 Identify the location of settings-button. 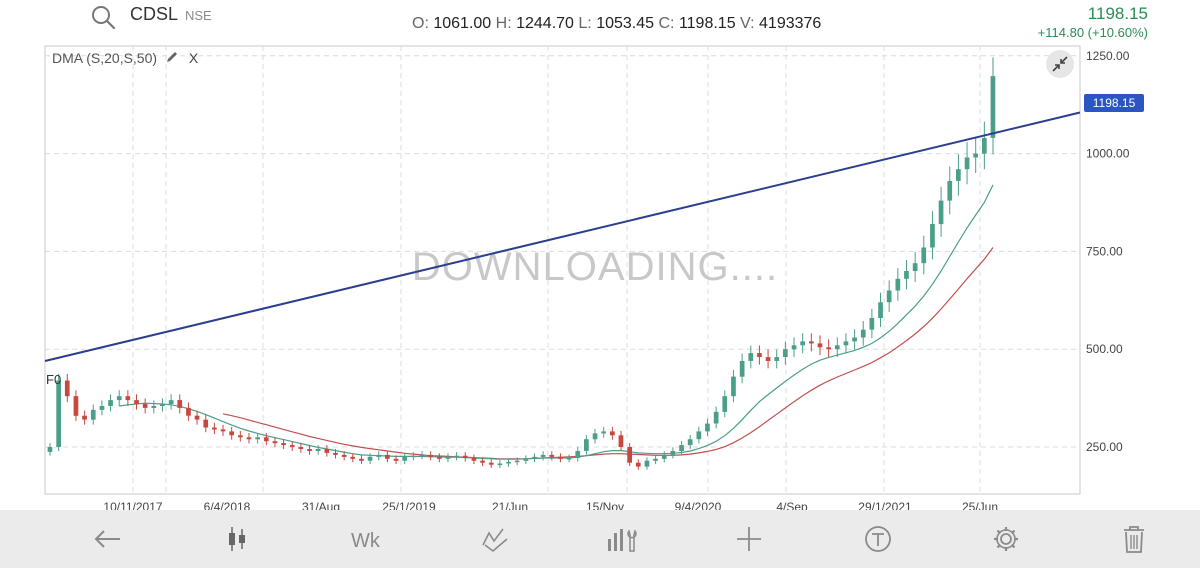
(1006, 539).